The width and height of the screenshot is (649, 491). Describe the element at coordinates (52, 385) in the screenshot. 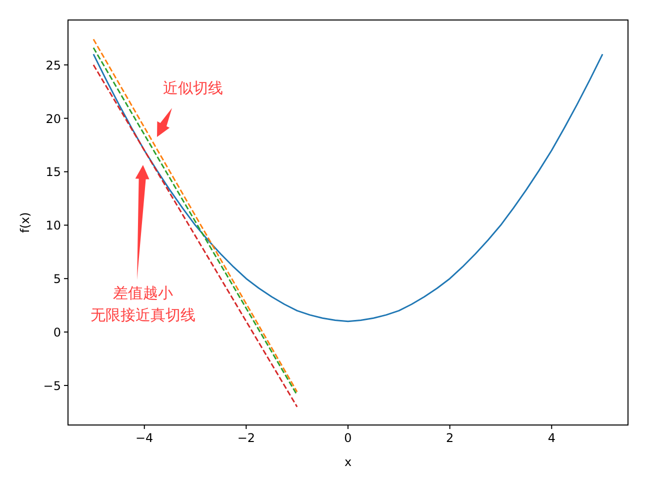

I see `y-tick-label: −5` at that location.